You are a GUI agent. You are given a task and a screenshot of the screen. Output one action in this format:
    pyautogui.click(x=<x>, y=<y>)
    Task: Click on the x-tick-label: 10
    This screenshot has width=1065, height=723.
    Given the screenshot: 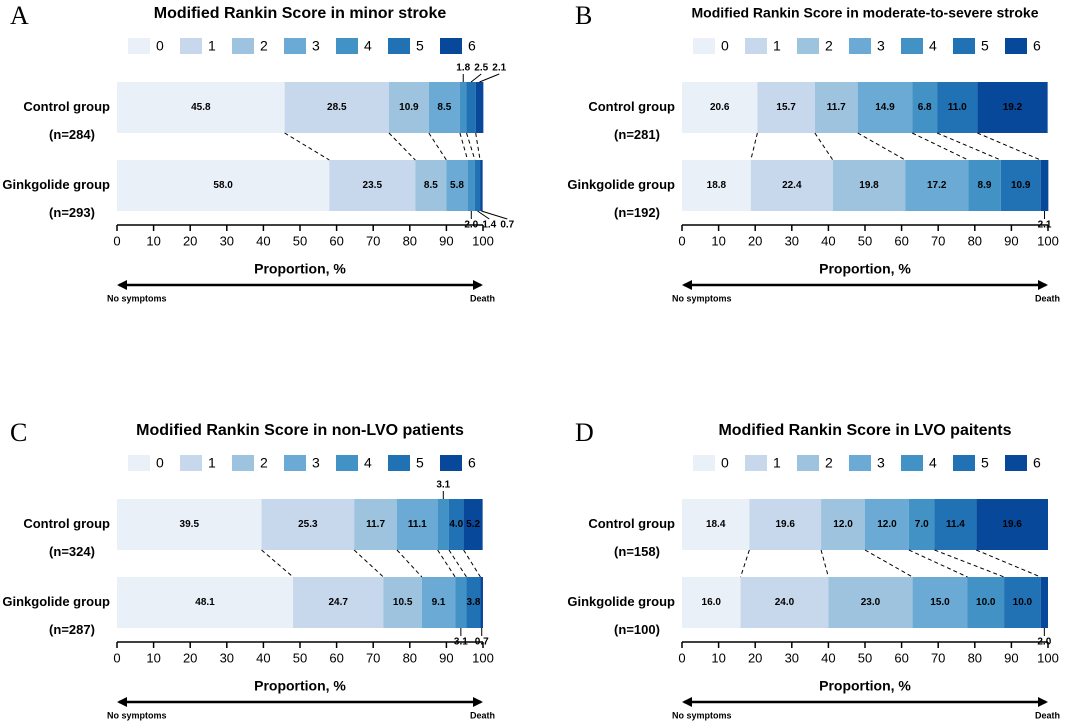 What is the action you would take?
    pyautogui.click(x=718, y=657)
    